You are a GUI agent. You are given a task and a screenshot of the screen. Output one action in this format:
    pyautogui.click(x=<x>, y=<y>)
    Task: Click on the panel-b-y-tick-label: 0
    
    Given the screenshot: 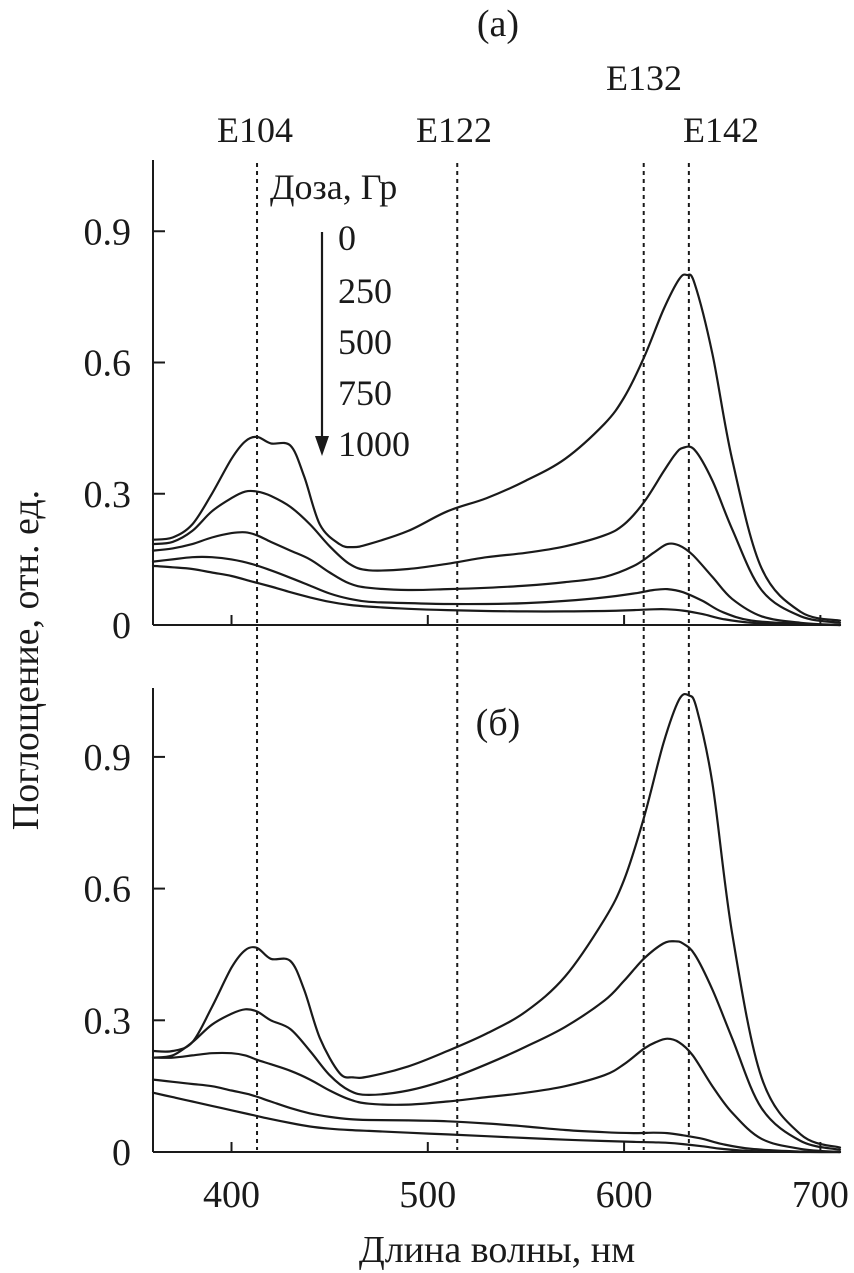 What is the action you would take?
    pyautogui.click(x=121, y=1153)
    